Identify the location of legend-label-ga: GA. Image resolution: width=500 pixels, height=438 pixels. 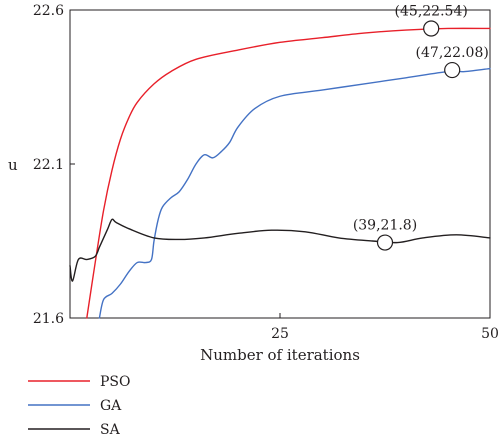
(111, 406).